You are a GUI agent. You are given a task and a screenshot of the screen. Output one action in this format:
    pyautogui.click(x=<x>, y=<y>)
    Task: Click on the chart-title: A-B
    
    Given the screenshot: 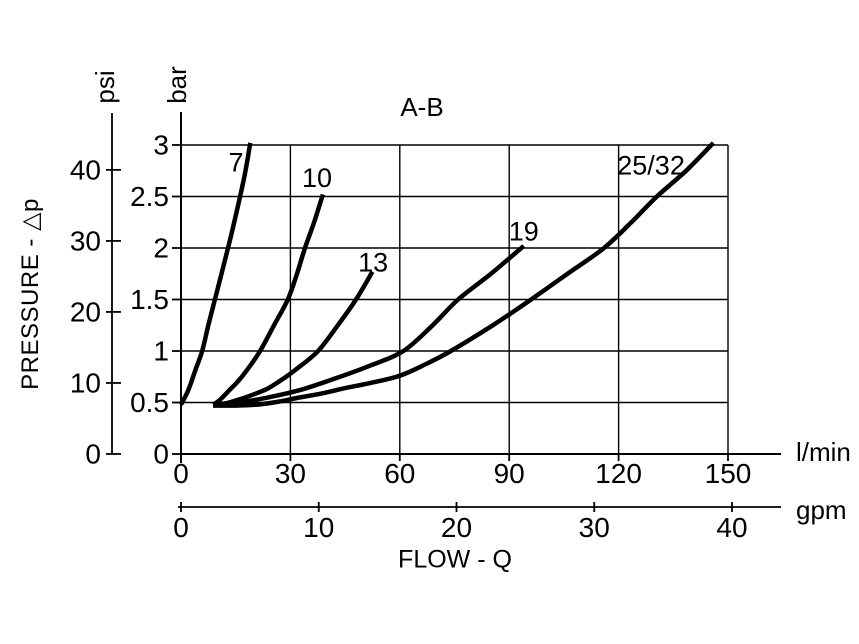 What is the action you would take?
    pyautogui.click(x=422, y=107)
    